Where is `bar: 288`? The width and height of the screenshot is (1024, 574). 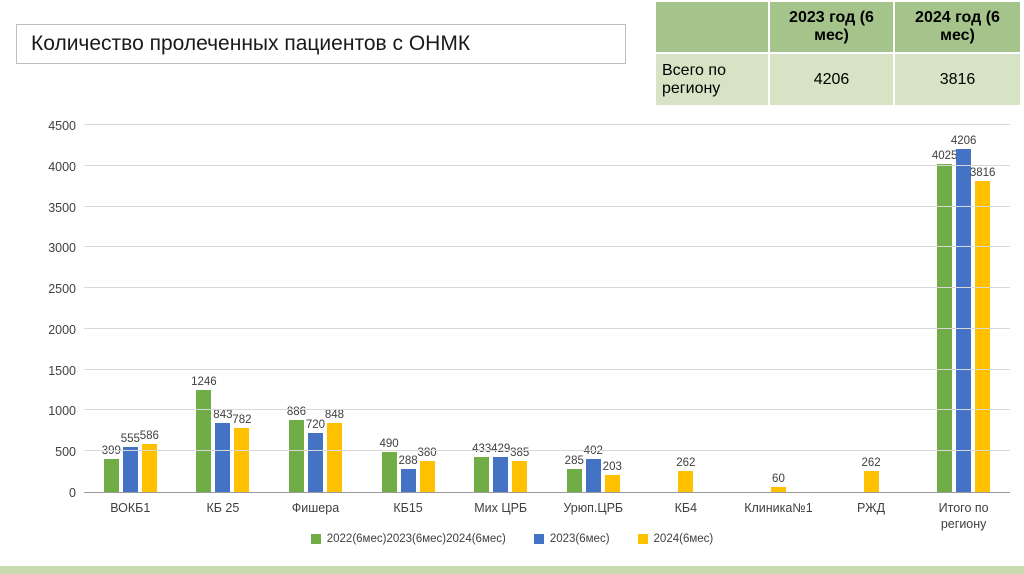
bar: 288 is located at coordinates (408, 473).